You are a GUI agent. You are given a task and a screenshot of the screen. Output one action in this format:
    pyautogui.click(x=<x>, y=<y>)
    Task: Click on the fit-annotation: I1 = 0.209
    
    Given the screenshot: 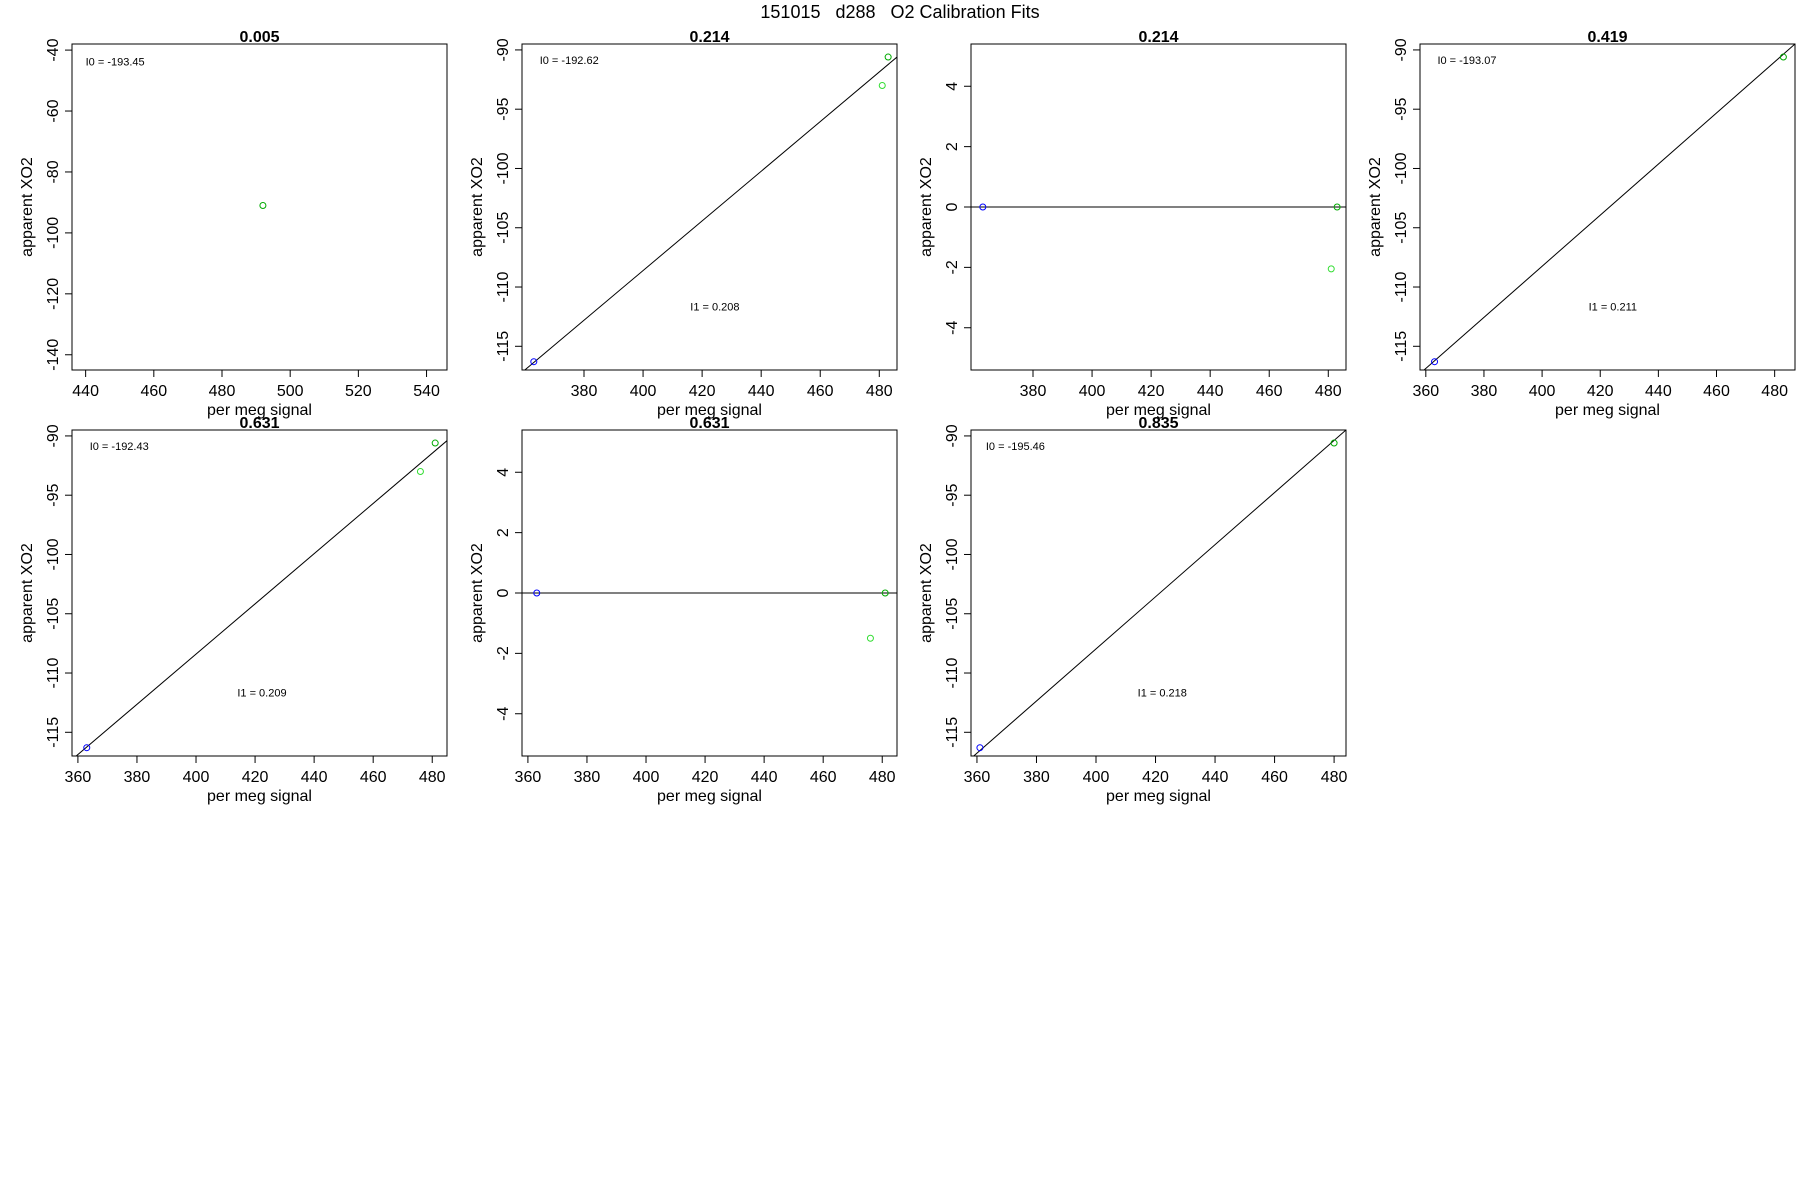 What is the action you would take?
    pyautogui.click(x=261, y=694)
    